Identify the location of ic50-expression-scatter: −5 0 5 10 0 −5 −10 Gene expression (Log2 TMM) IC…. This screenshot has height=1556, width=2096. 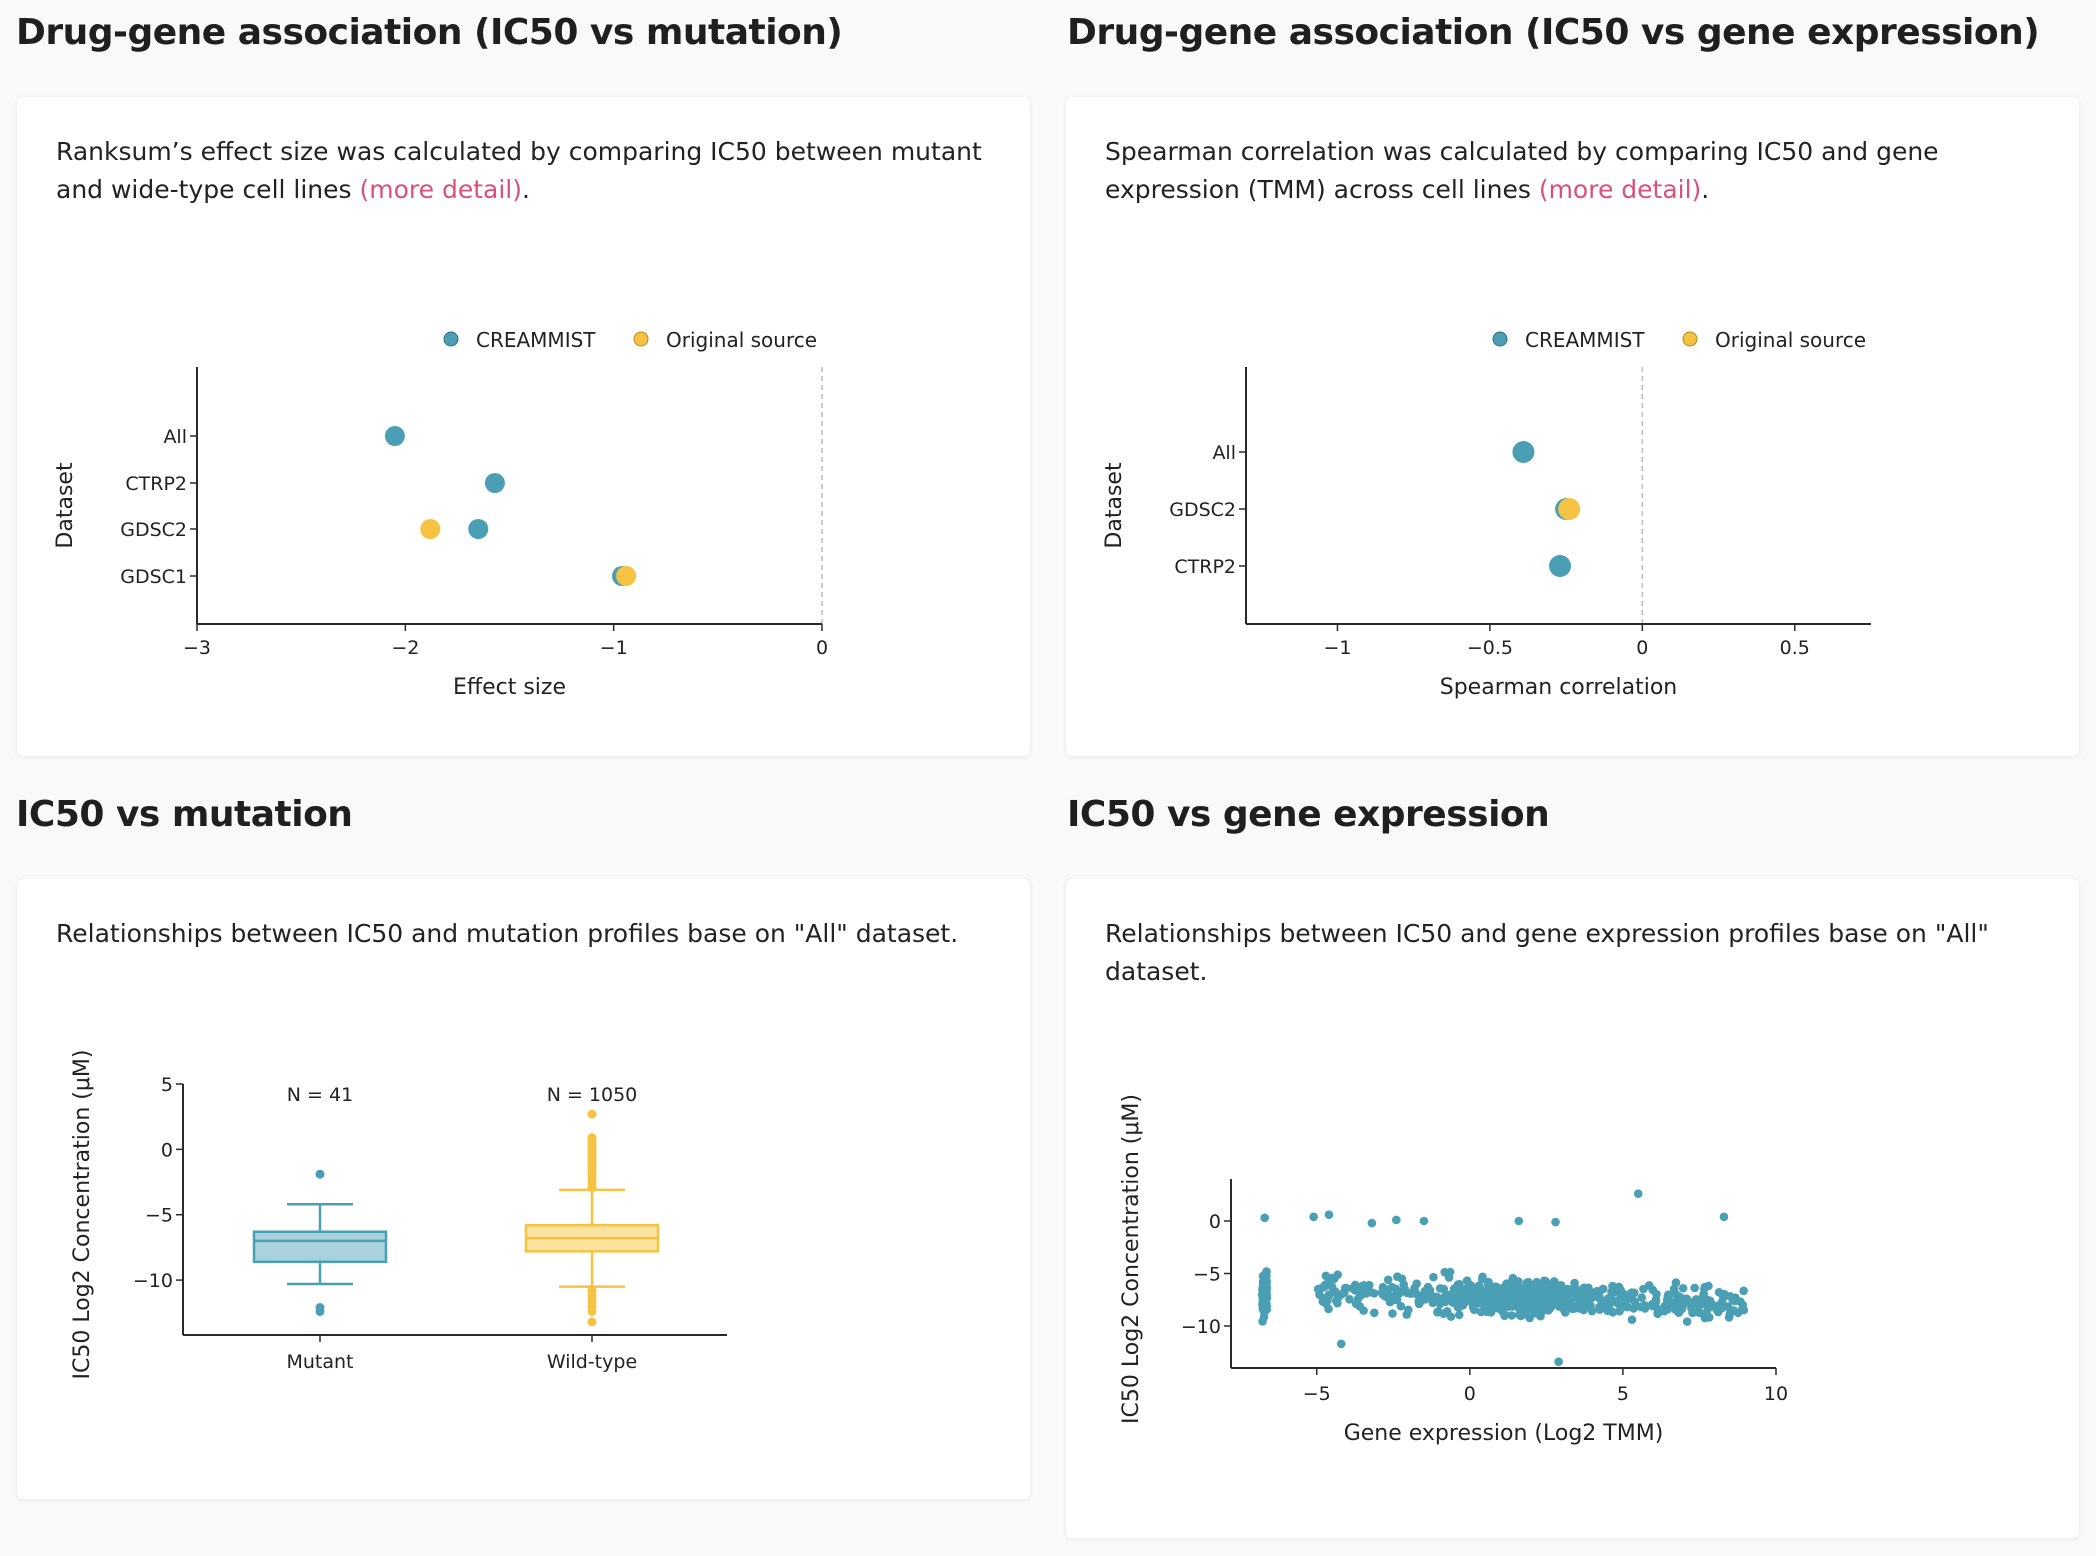
(1453, 1270).